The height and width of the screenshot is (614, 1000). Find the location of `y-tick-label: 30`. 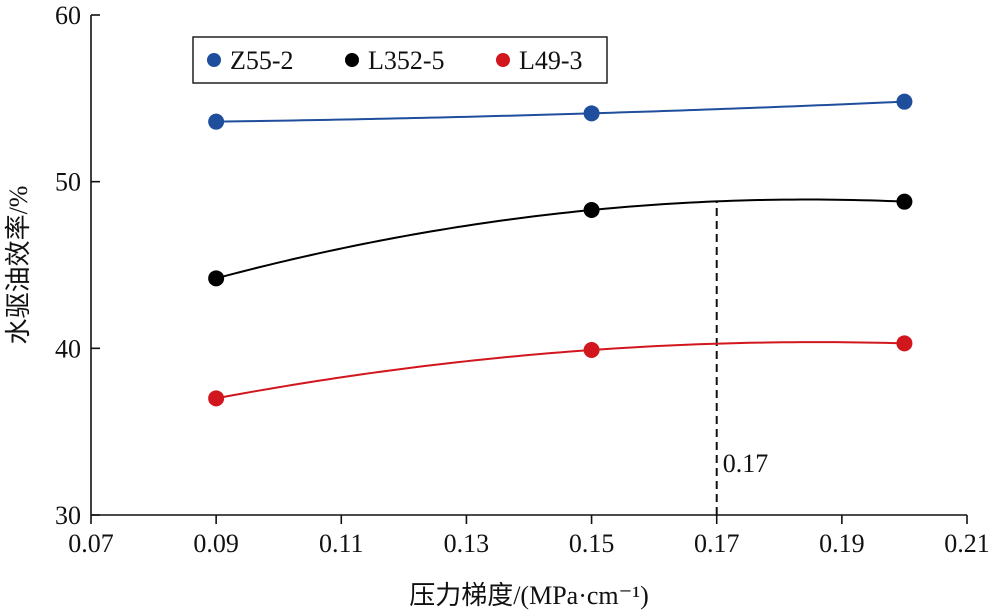

y-tick-label: 30 is located at coordinates (68, 515).